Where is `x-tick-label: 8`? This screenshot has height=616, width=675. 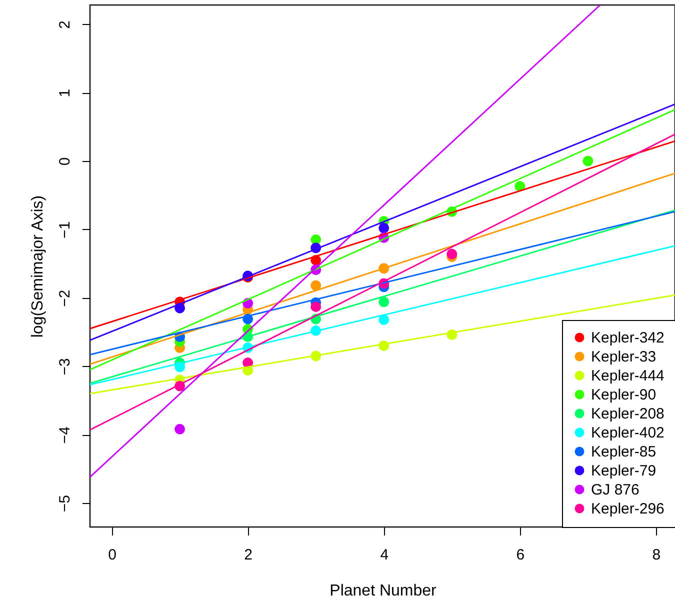
x-tick-label: 8 is located at coordinates (656, 555).